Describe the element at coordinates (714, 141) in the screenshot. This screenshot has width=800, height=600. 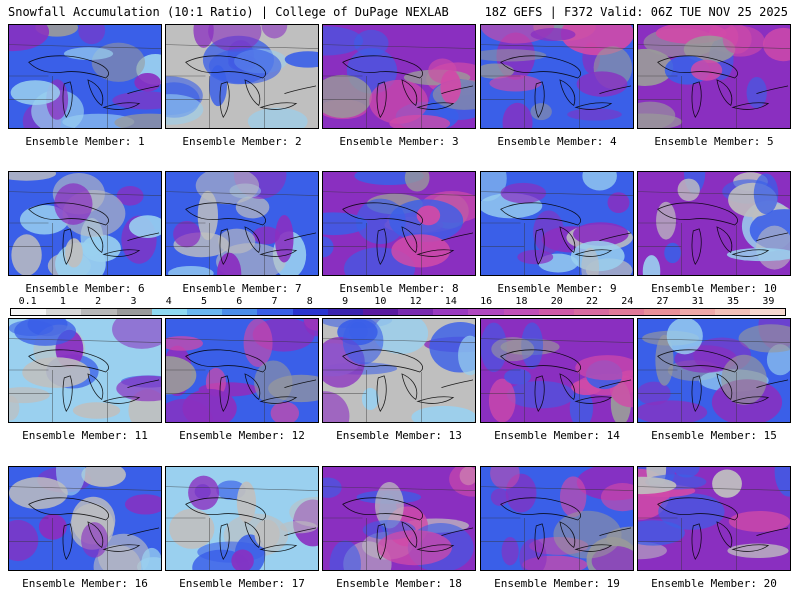
I see `ensemble-member-label: Ensemble Member: 5` at that location.